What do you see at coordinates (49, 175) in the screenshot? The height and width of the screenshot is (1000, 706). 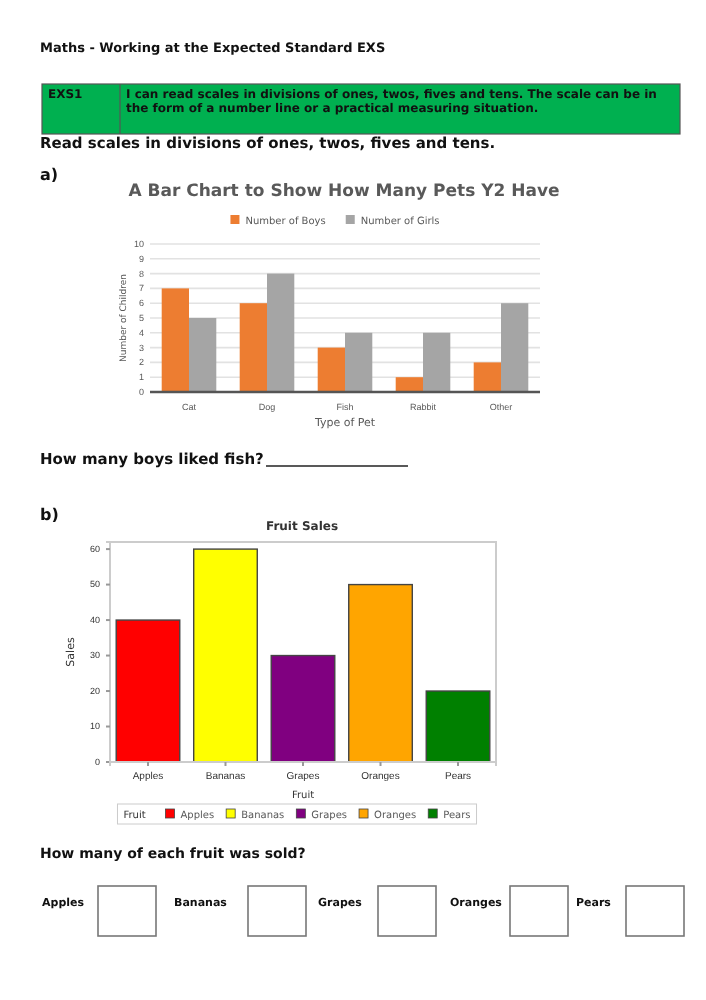 I see `text: a)` at bounding box center [49, 175].